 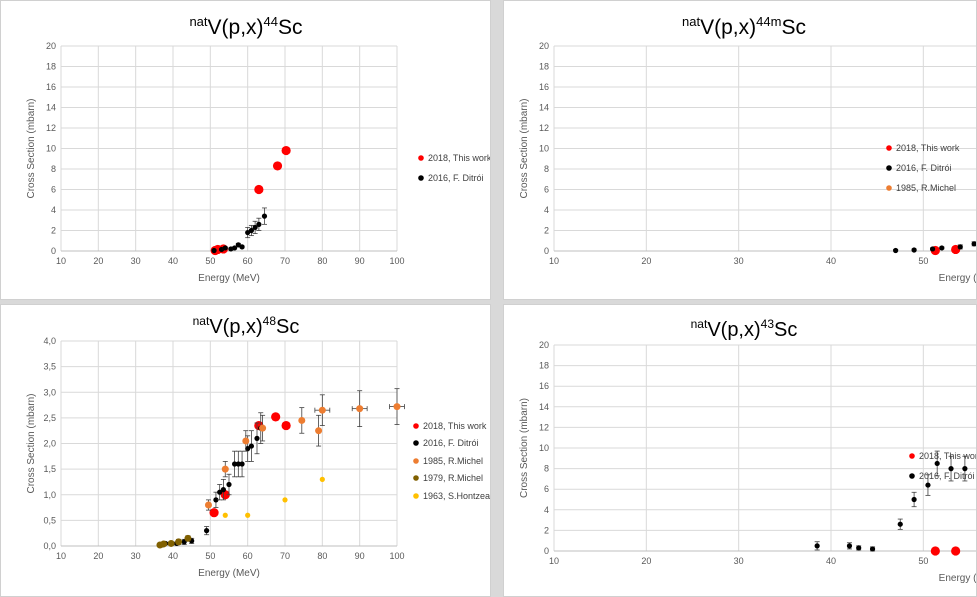 What do you see at coordinates (49, 341) in the screenshot?
I see `y-tick-label: 4,0` at bounding box center [49, 341].